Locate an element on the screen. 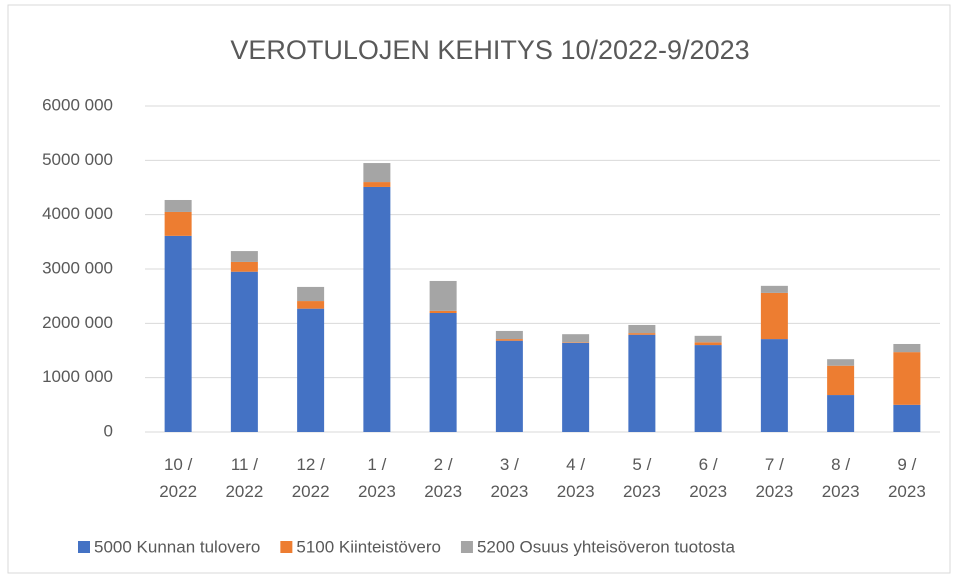 This screenshot has height=580, width=960. y-tick-label: 6000 000 is located at coordinates (77, 104).